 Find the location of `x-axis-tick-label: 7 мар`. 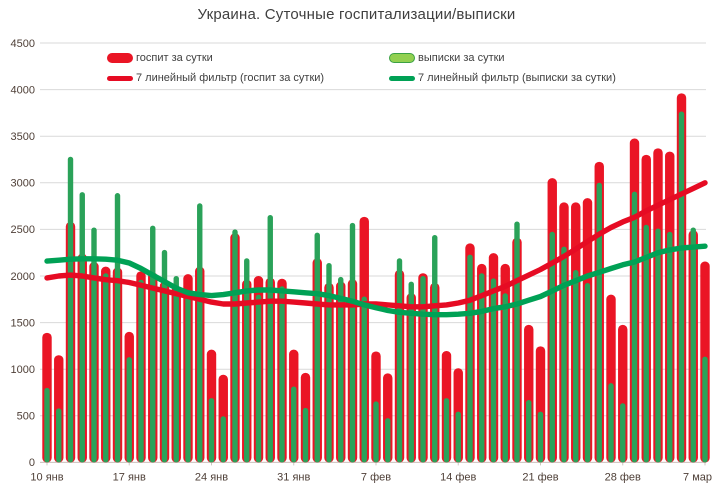

x-axis-tick-label: 7 мар is located at coordinates (697, 478).